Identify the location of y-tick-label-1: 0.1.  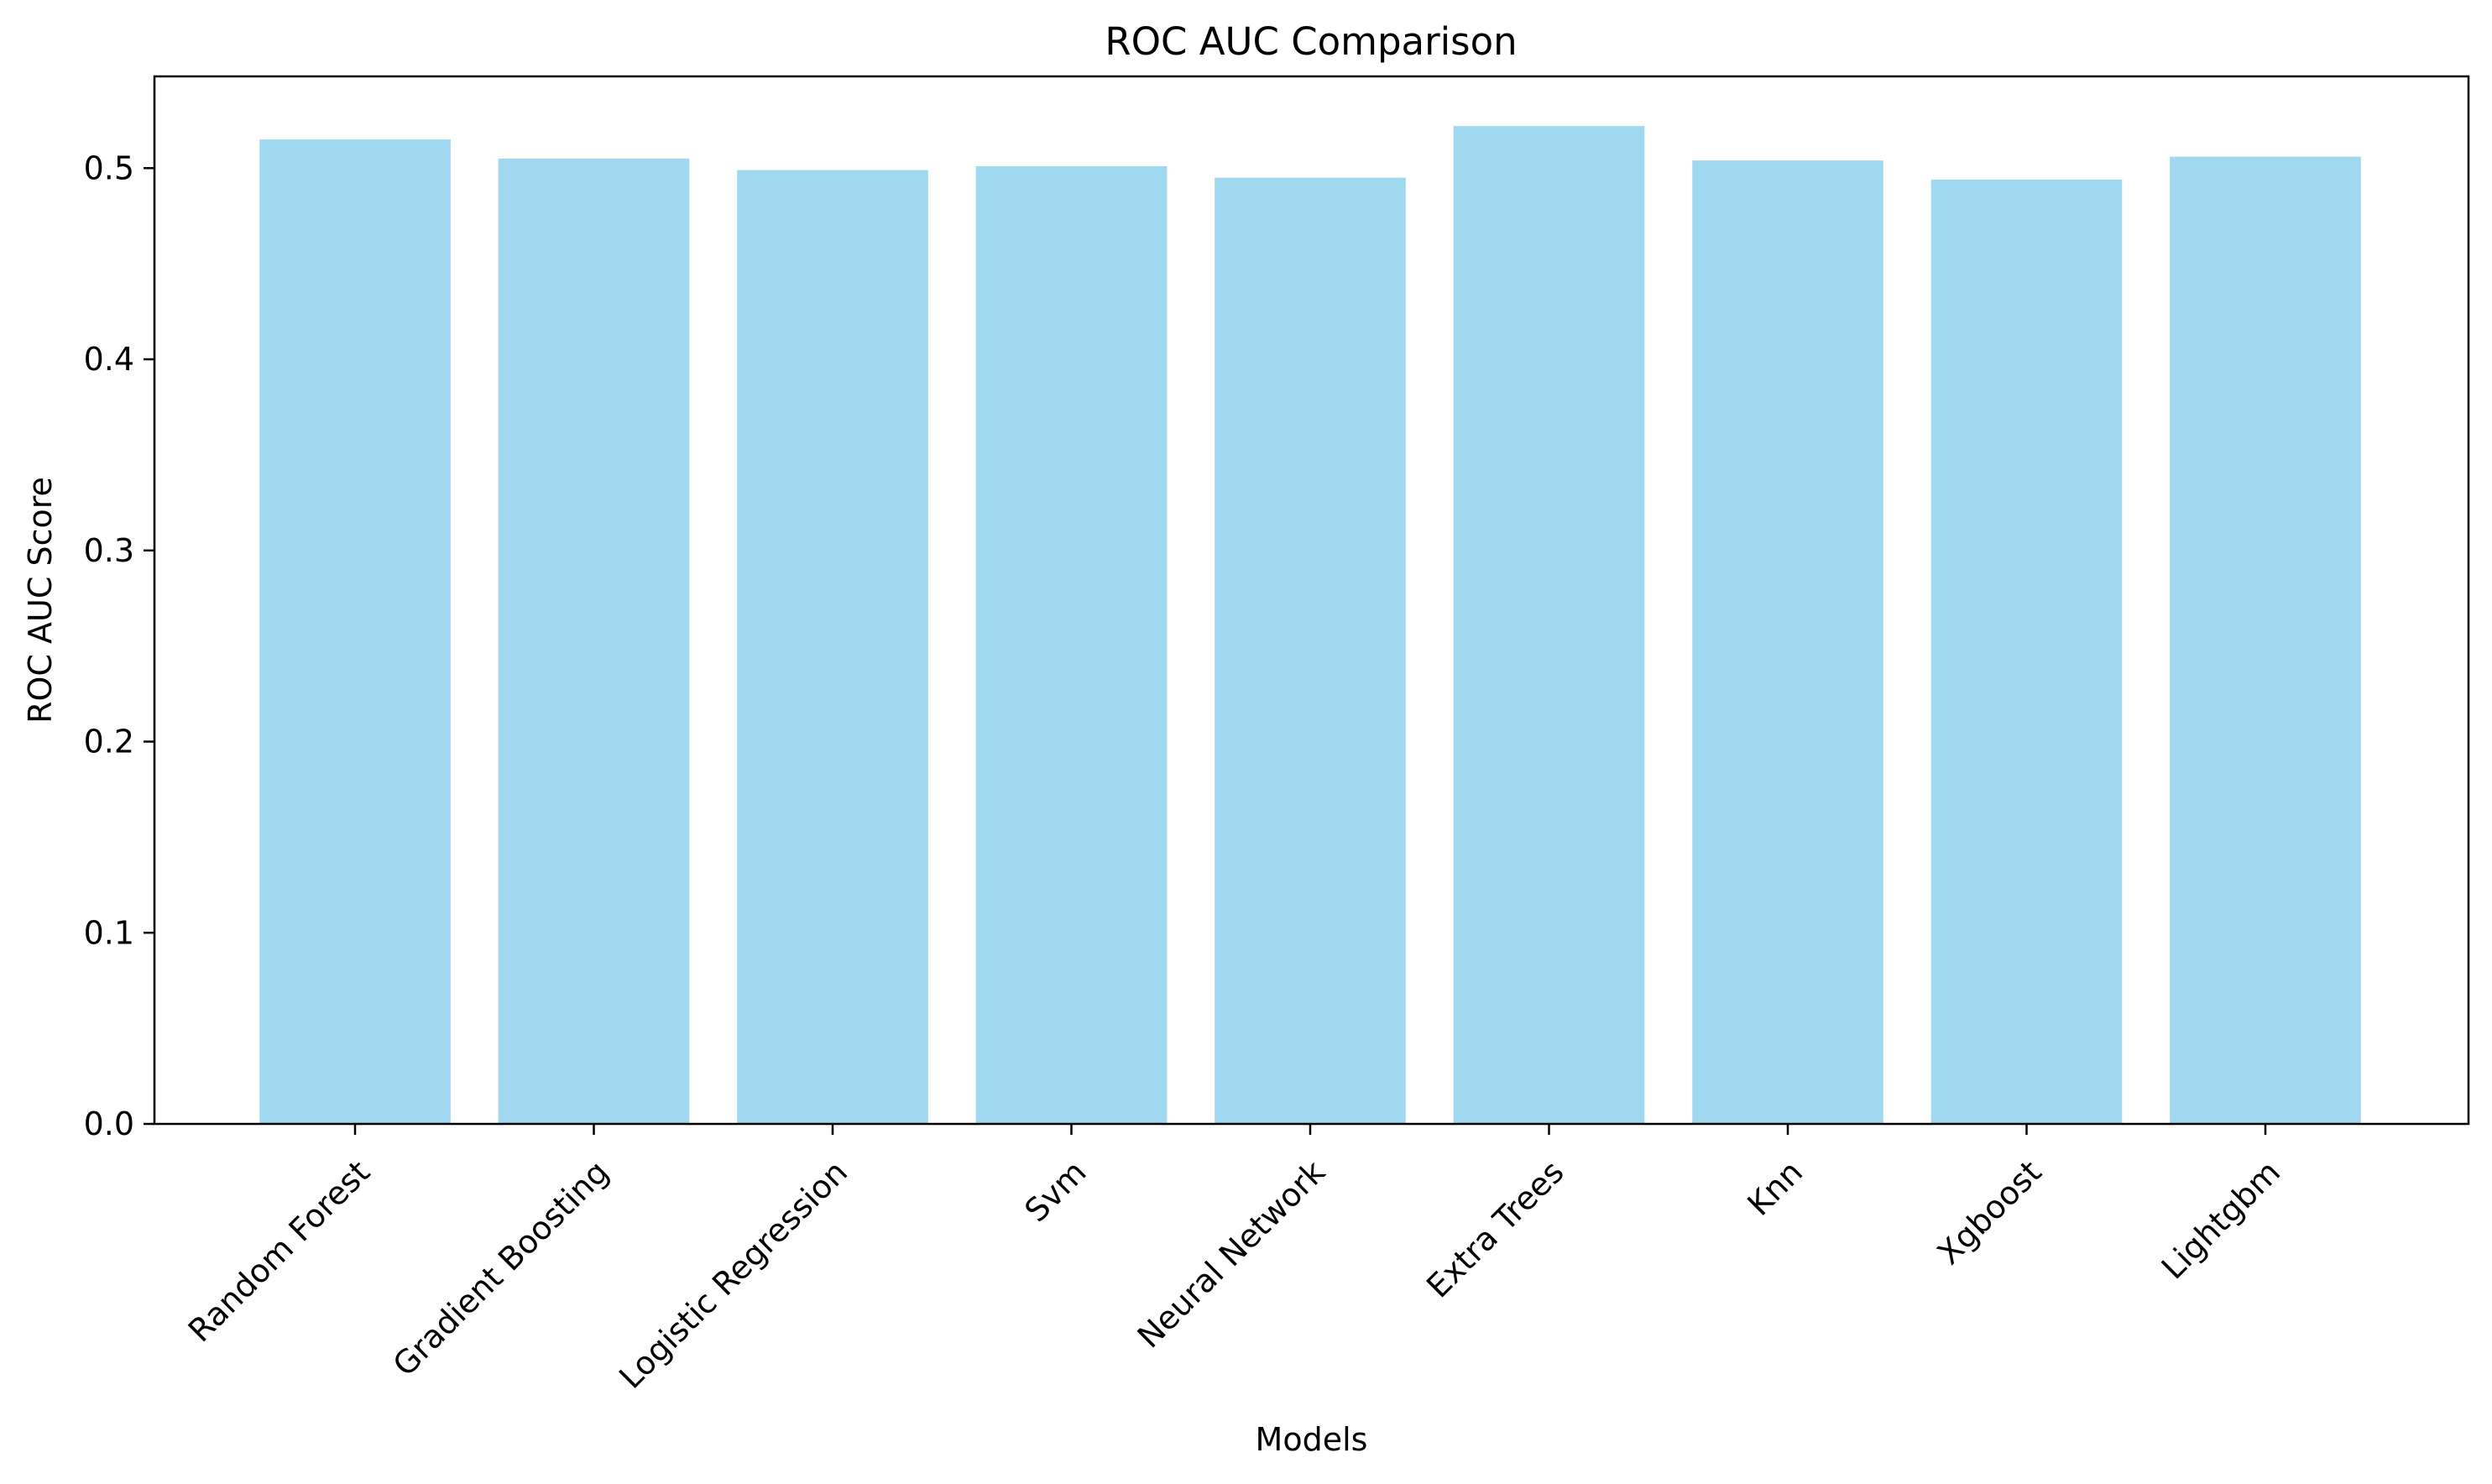
(109, 932).